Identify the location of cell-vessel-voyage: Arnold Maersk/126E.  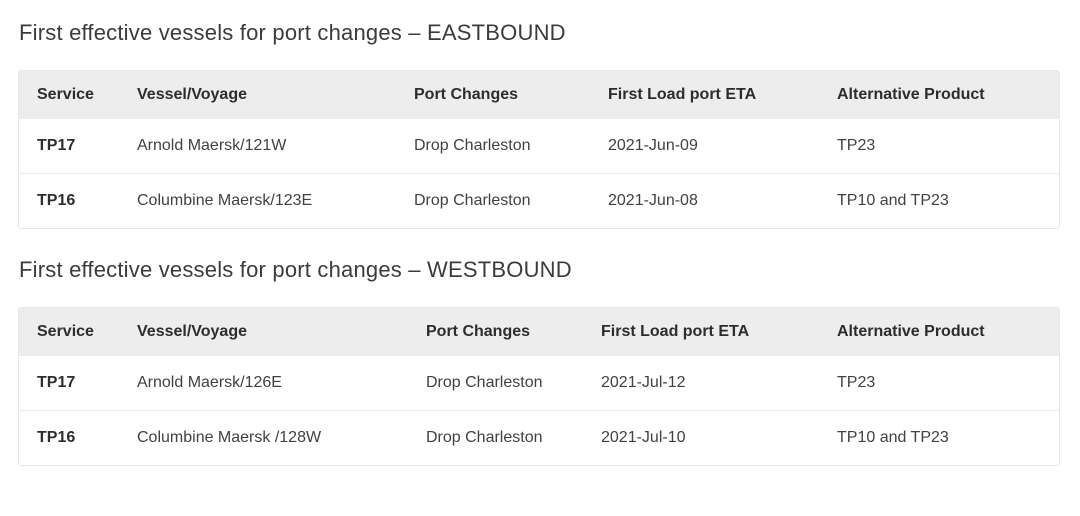
(263, 383).